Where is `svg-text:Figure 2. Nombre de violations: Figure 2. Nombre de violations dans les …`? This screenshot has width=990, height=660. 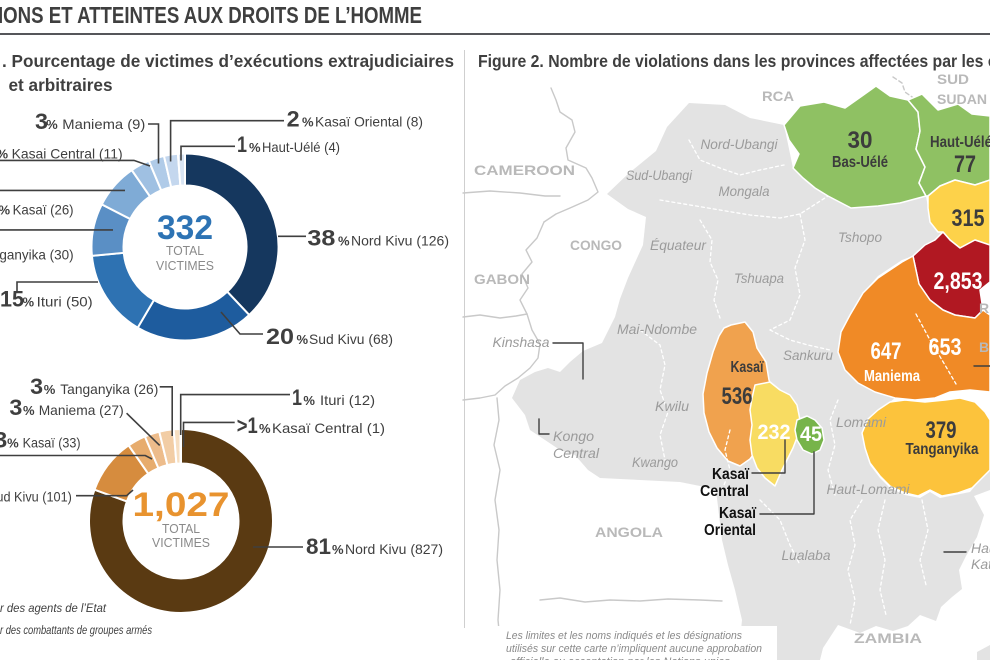 svg-text:Figure 2. Nombre de violations: Figure 2. Nombre de violations dans les … is located at coordinates (734, 61).